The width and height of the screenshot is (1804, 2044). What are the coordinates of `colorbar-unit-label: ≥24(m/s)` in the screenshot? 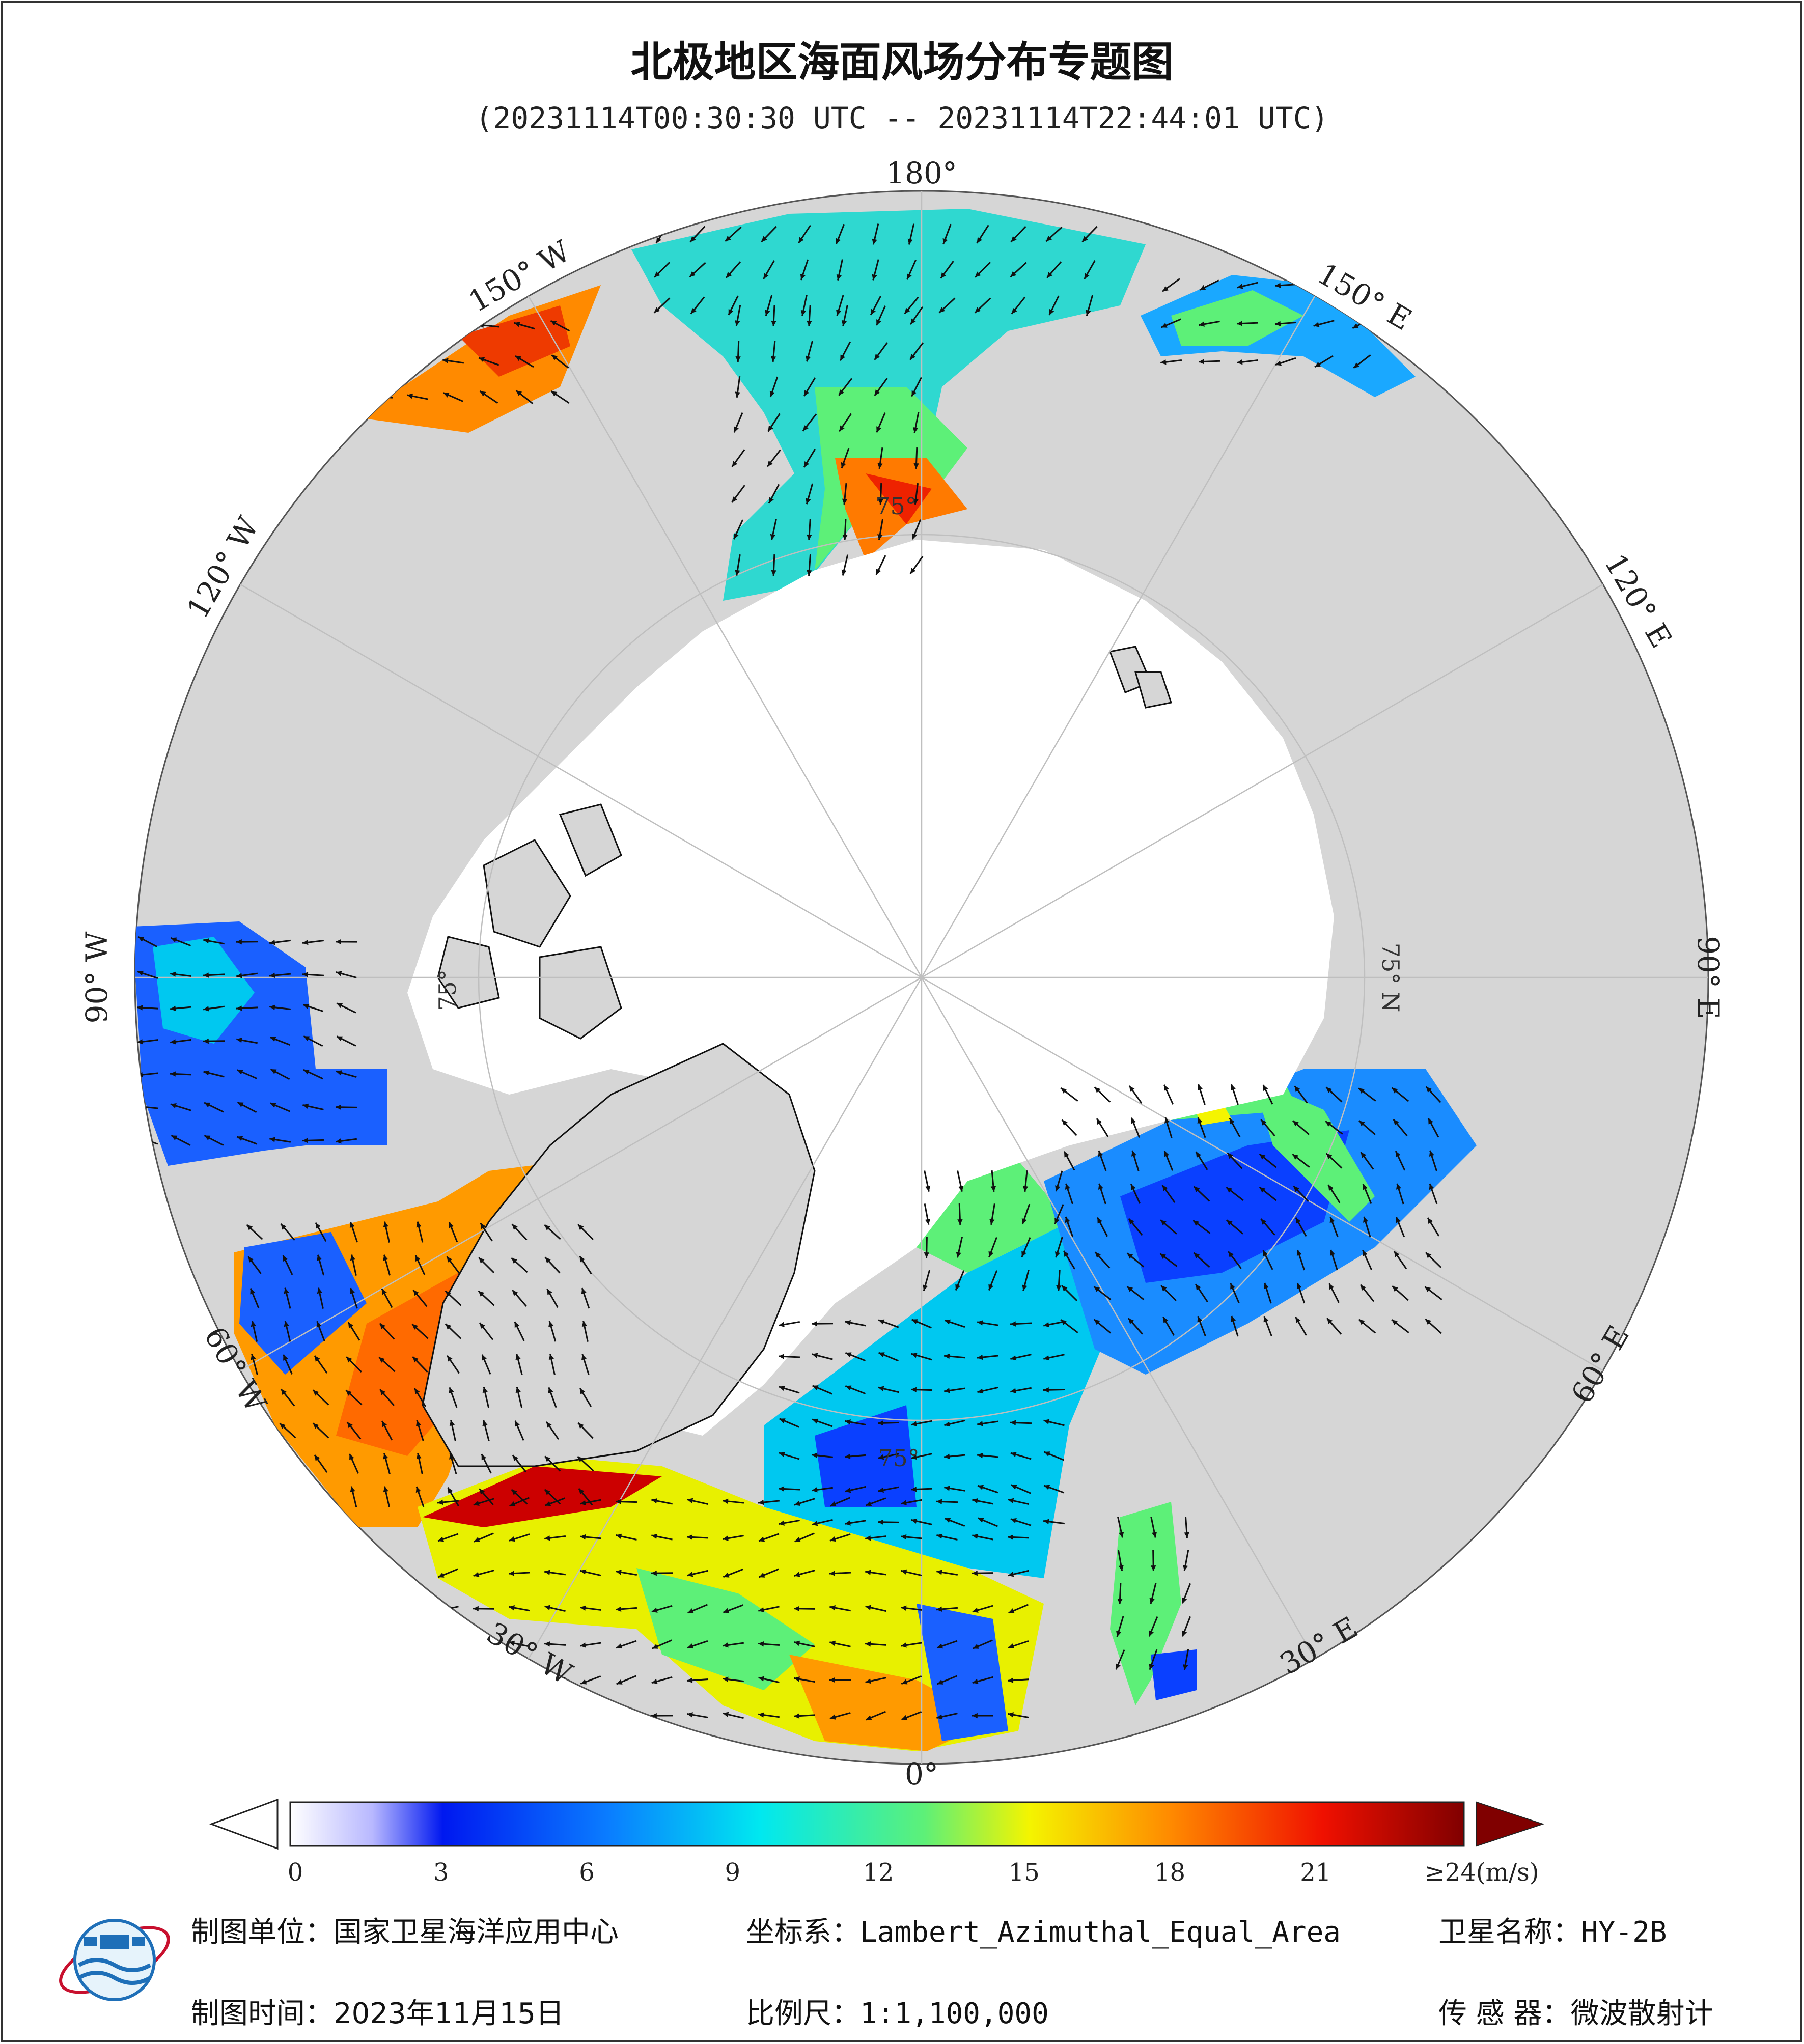 It's located at (1481, 1872).